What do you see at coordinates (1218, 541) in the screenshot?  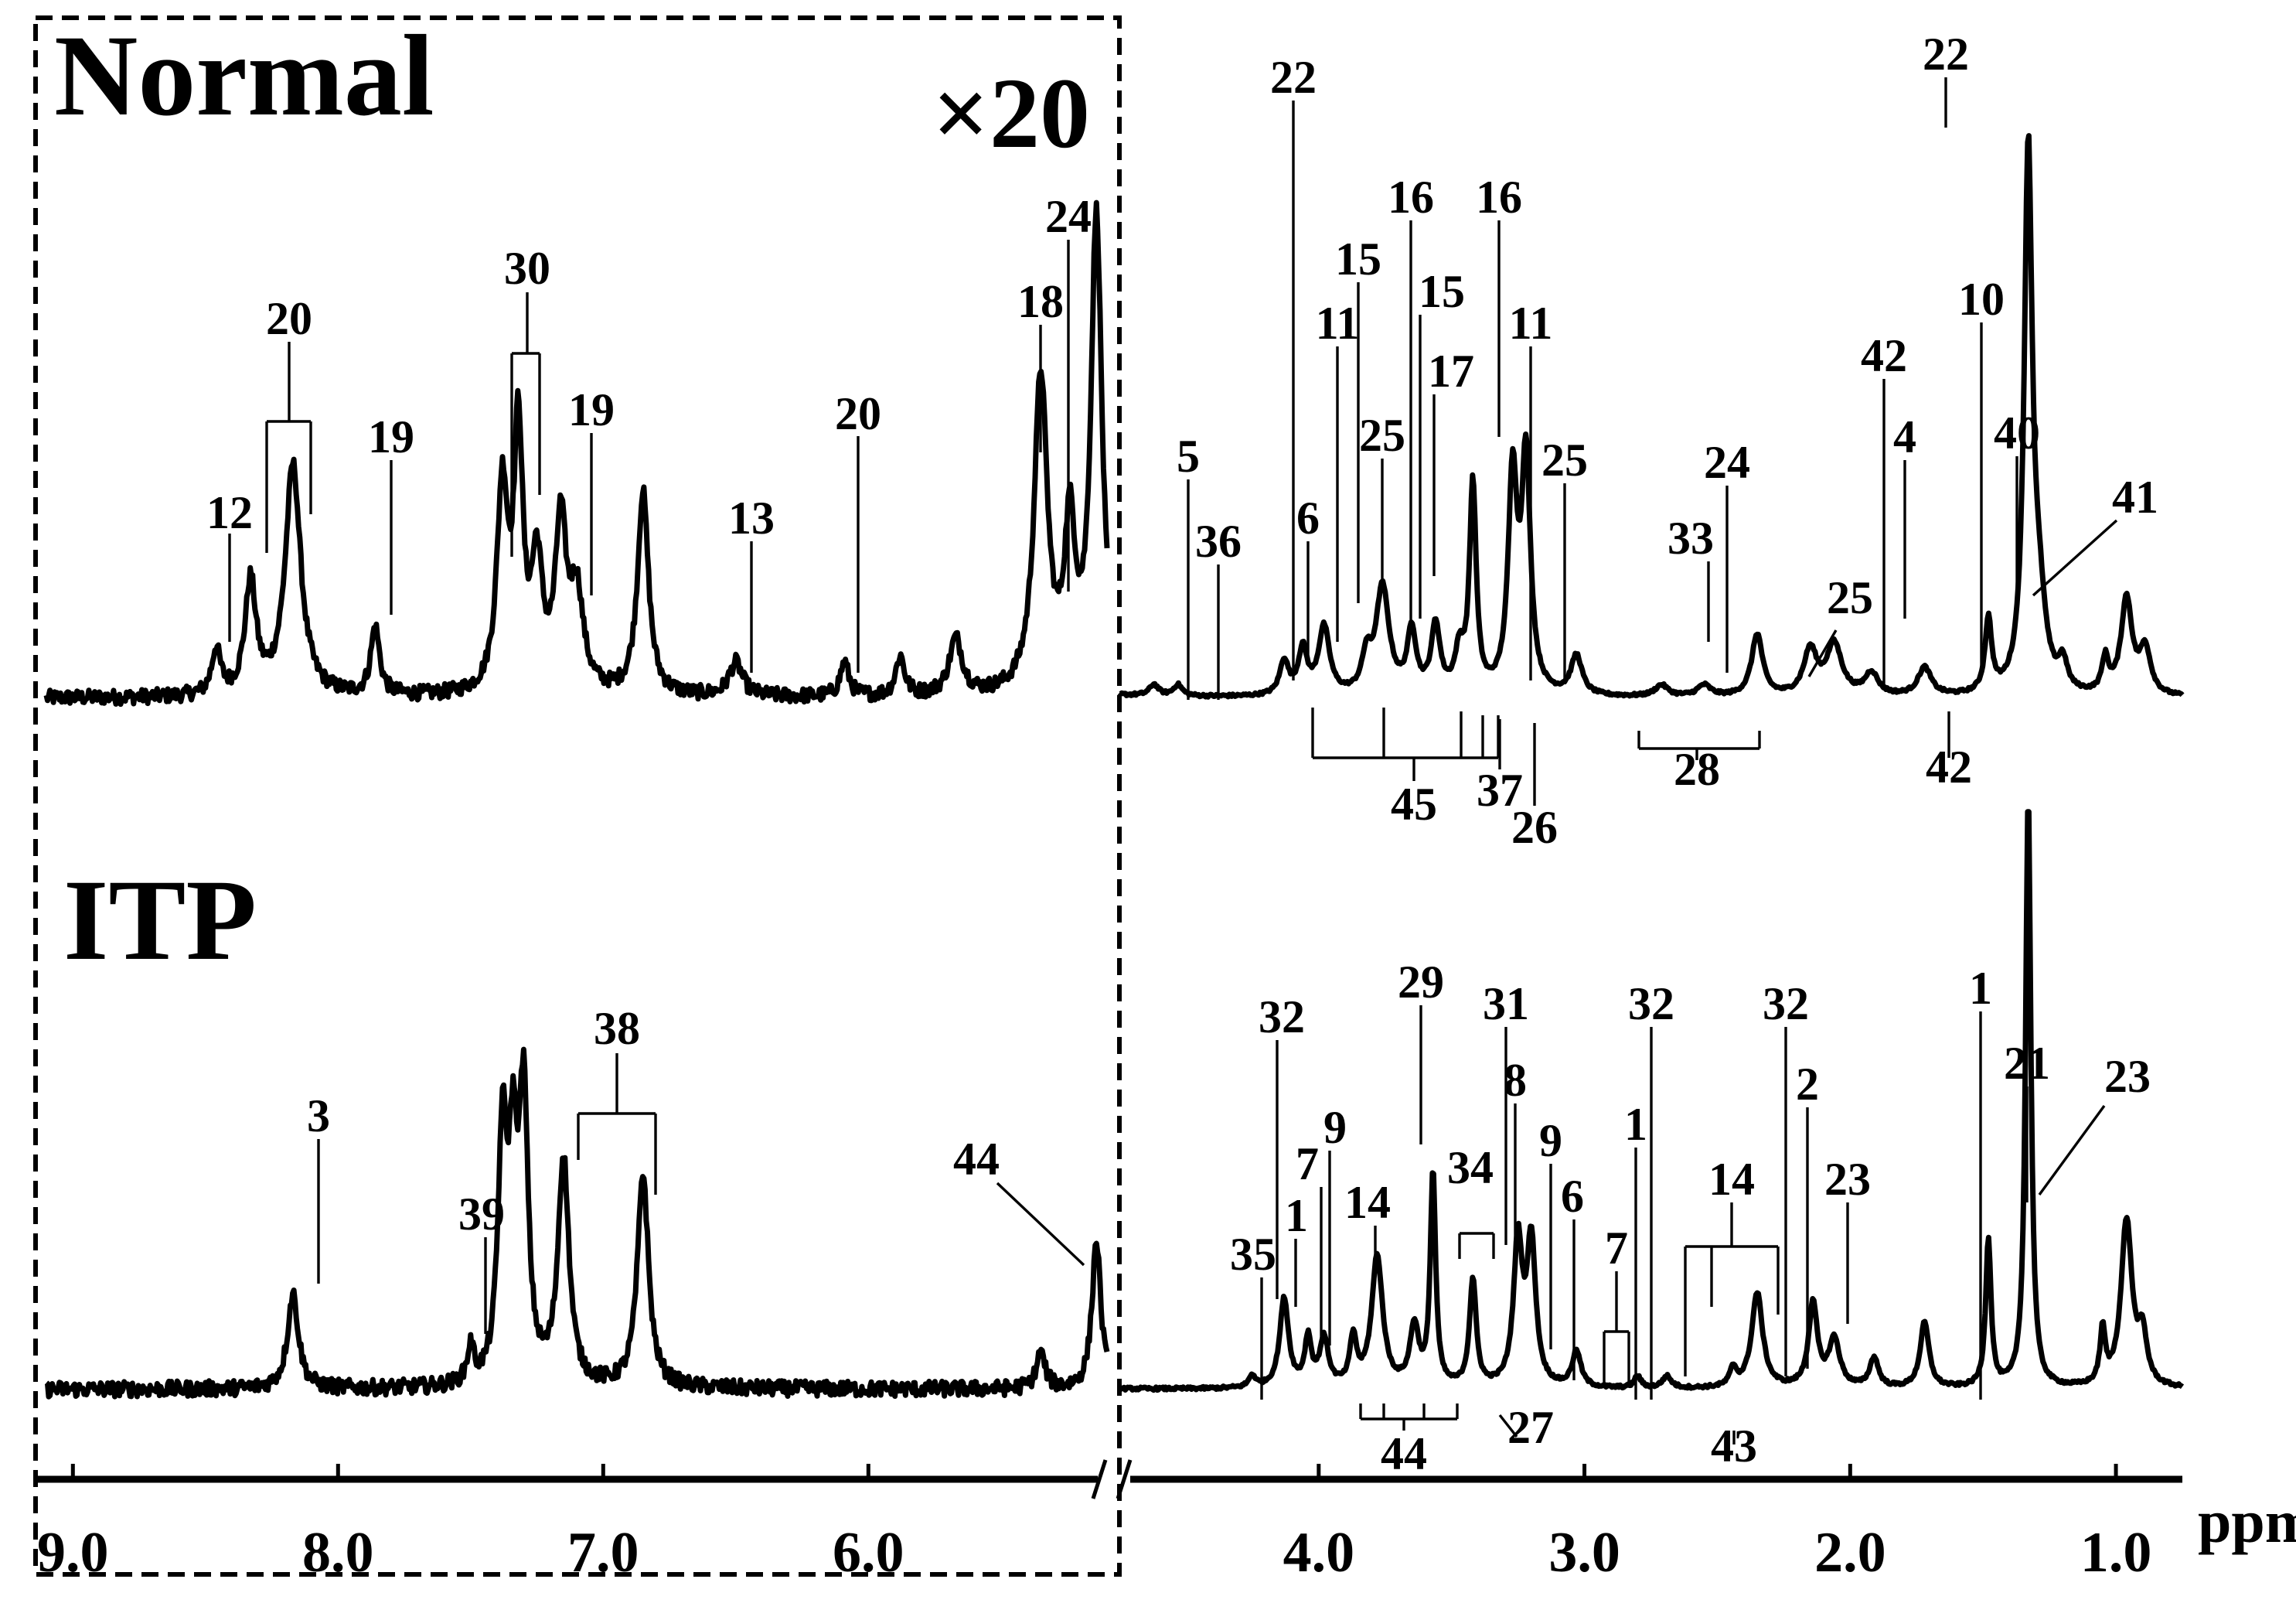 I see `normal-peak-label: 36` at bounding box center [1218, 541].